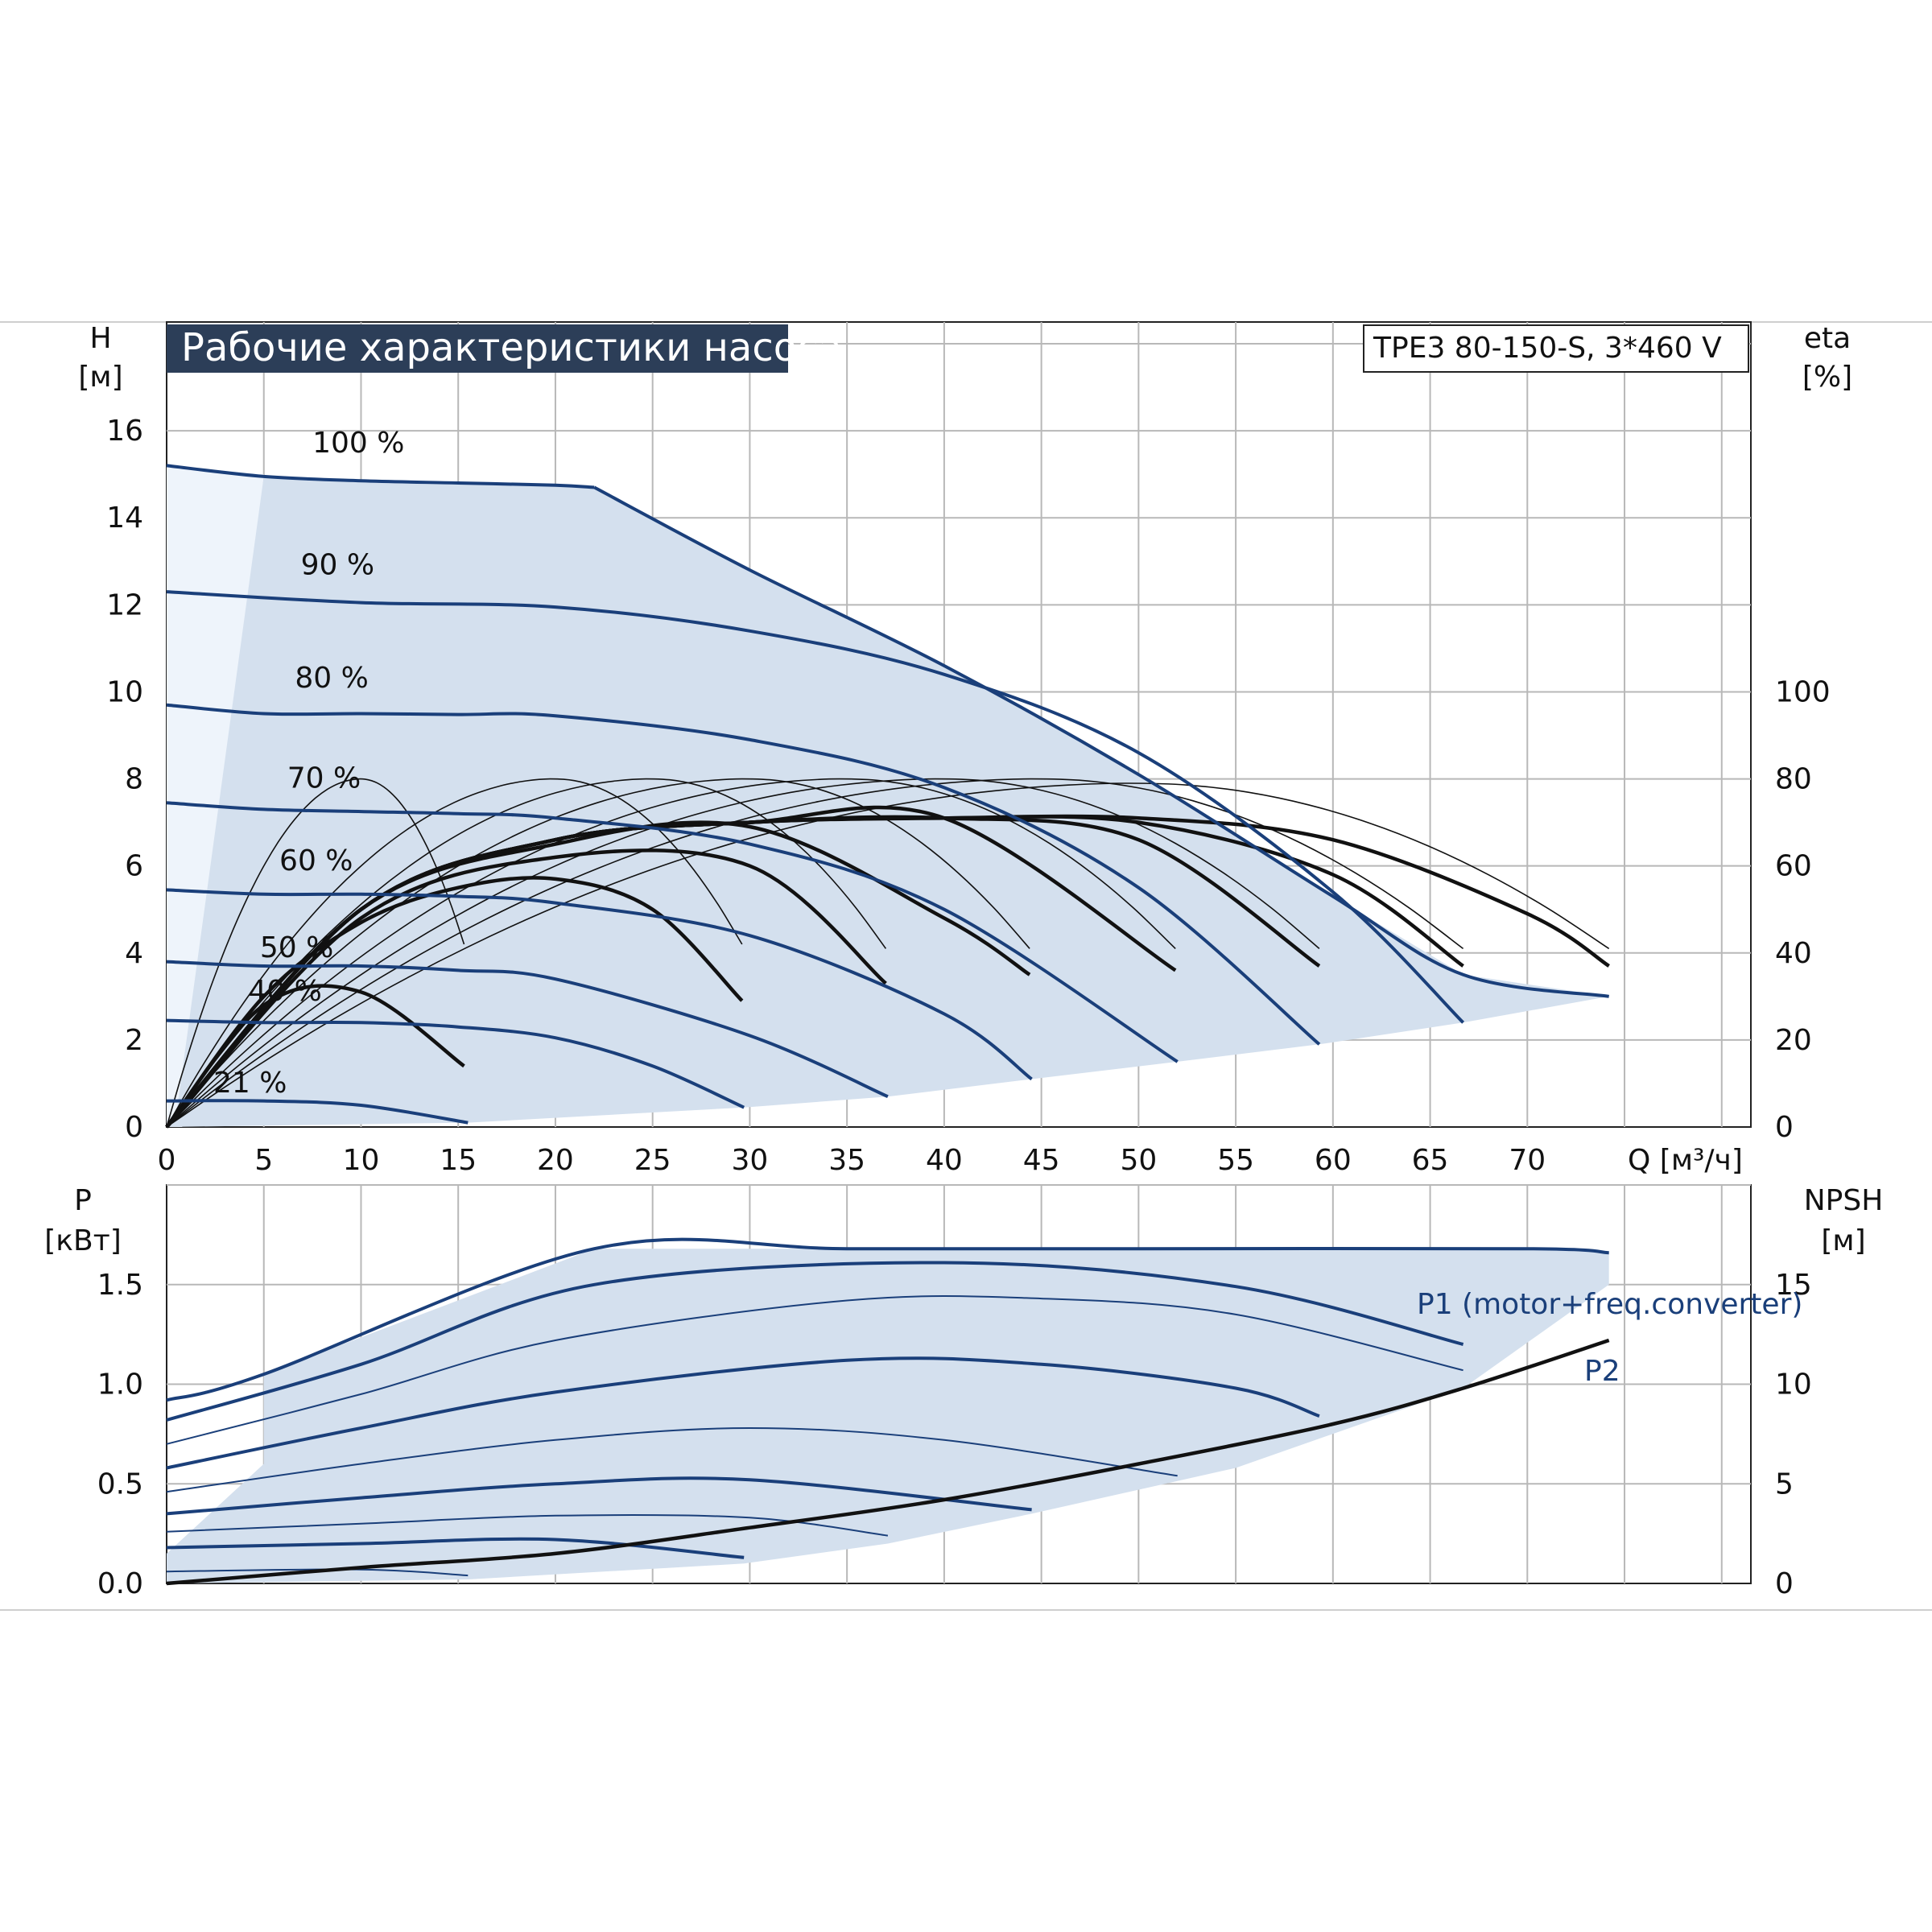 This screenshot has height=1932, width=1932. Describe the element at coordinates (1793, 1285) in the screenshot. I see `npsh-tick-label: 15` at that location.